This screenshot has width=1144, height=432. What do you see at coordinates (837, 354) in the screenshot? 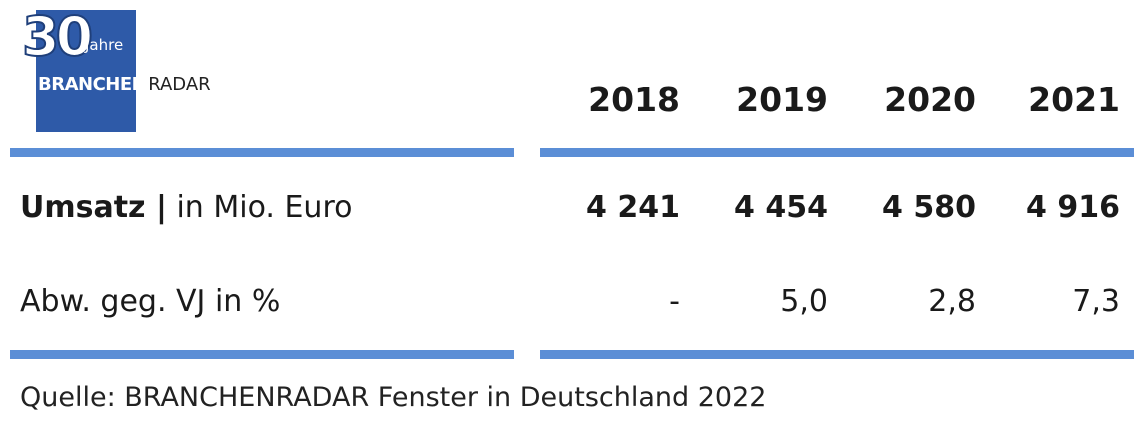
I see `bottom-rule-right` at bounding box center [837, 354].